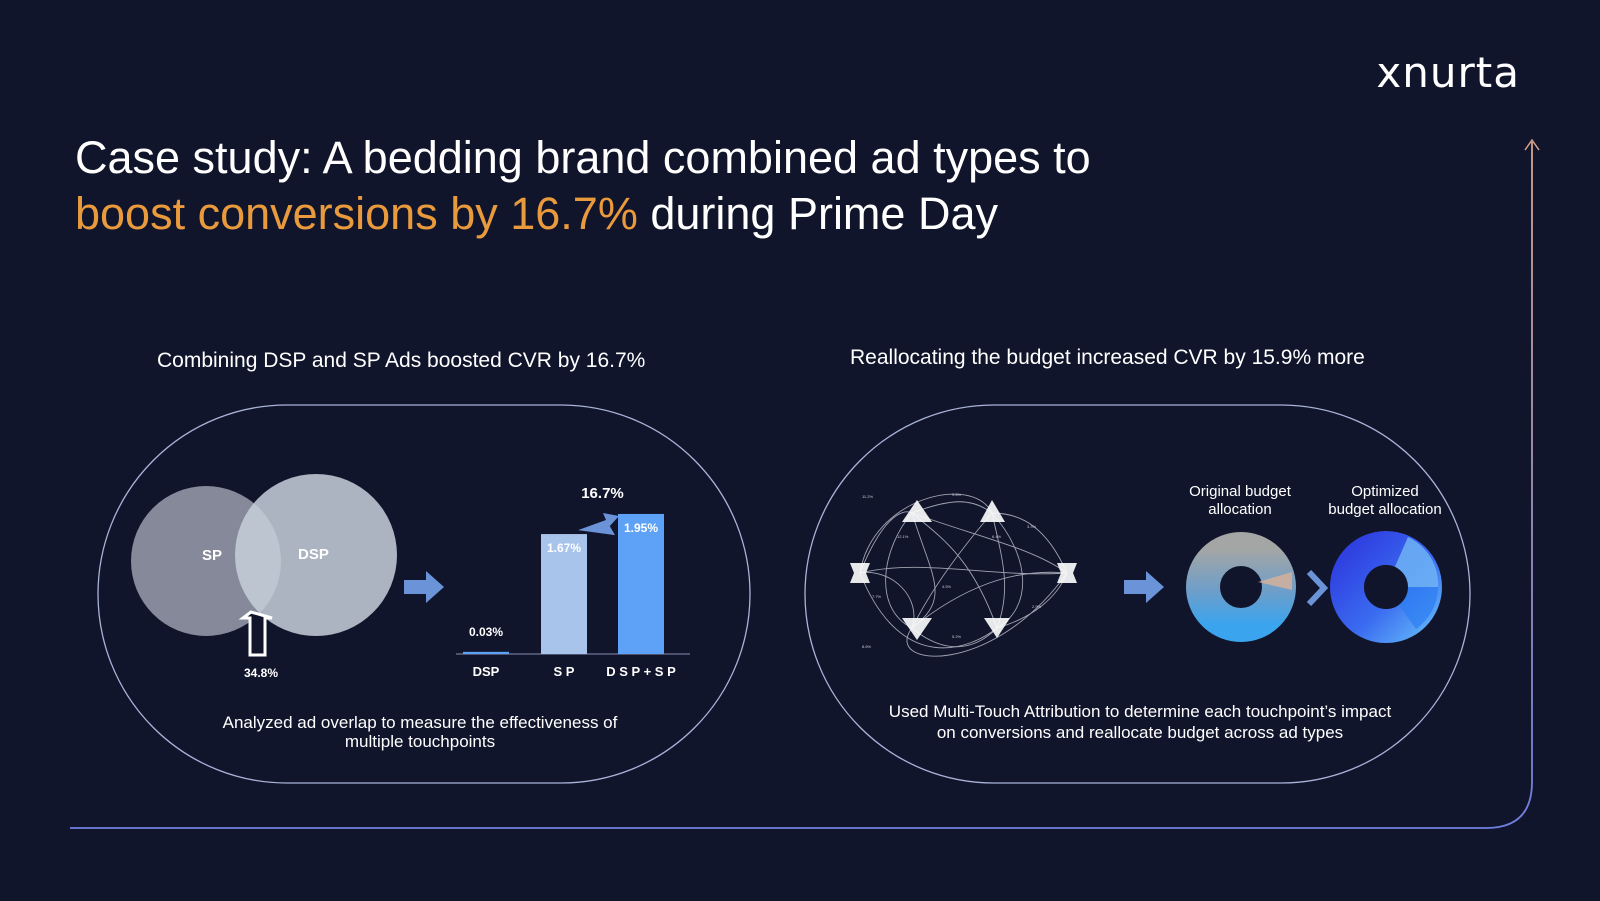 Image resolution: width=1600 pixels, height=901 pixels. What do you see at coordinates (1032, 526) in the screenshot?
I see `svg-text: 3.3%` at bounding box center [1032, 526].